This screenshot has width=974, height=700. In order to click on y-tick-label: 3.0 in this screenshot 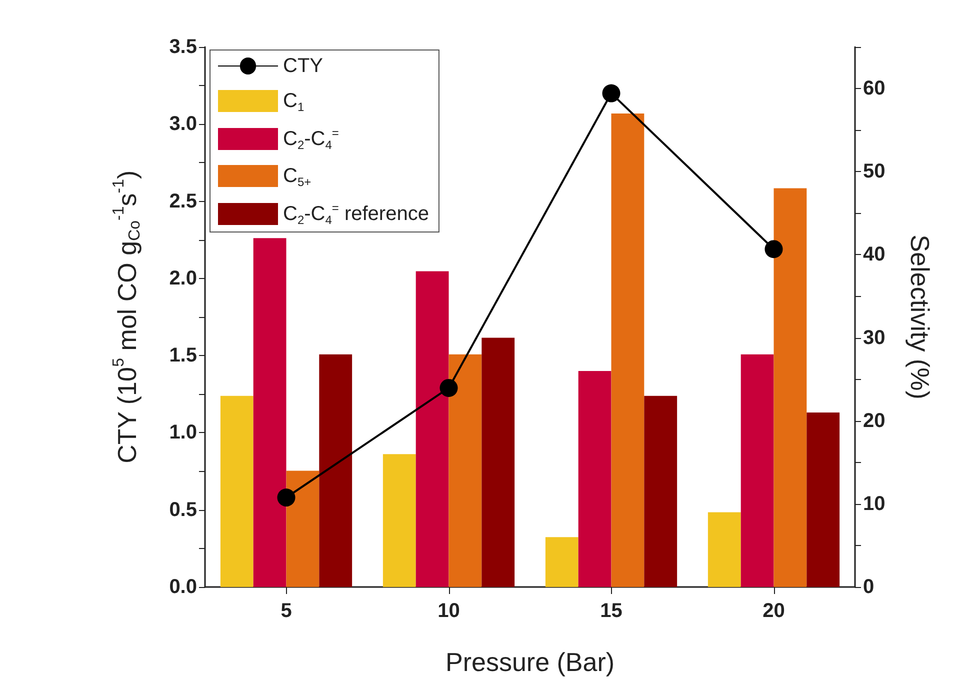, I will do `click(183, 124)`.